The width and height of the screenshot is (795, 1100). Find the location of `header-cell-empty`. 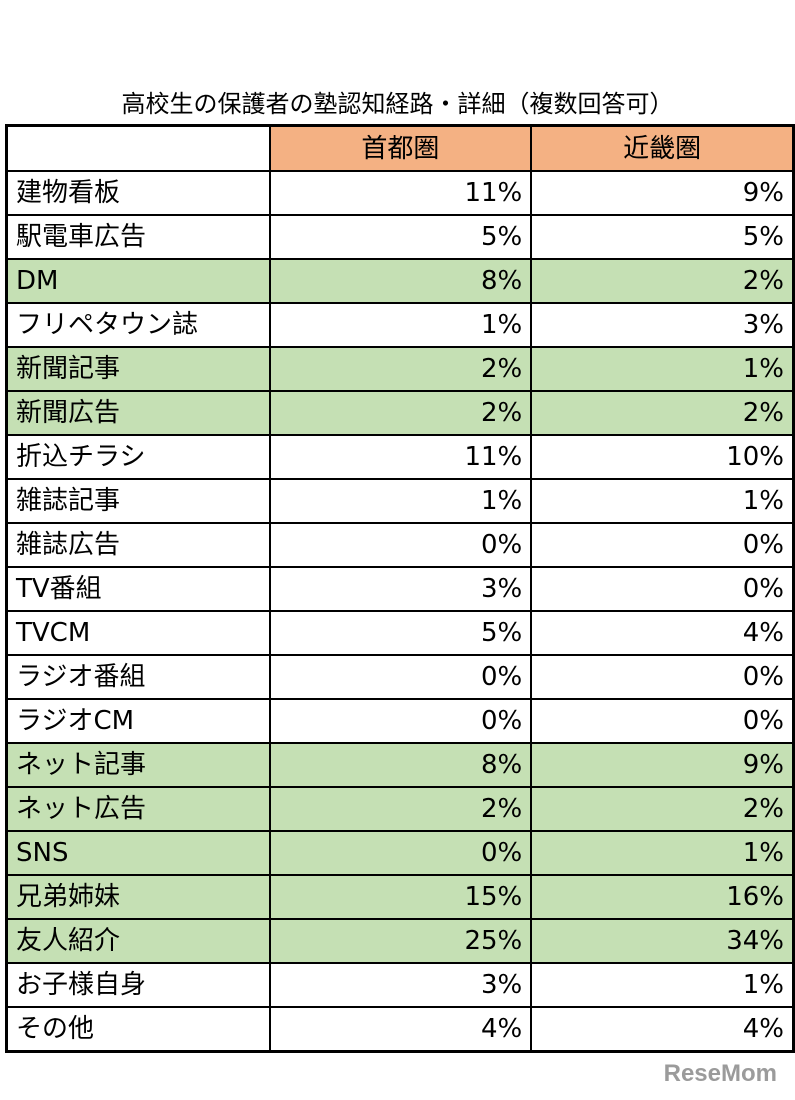

header-cell-empty is located at coordinates (138, 148).